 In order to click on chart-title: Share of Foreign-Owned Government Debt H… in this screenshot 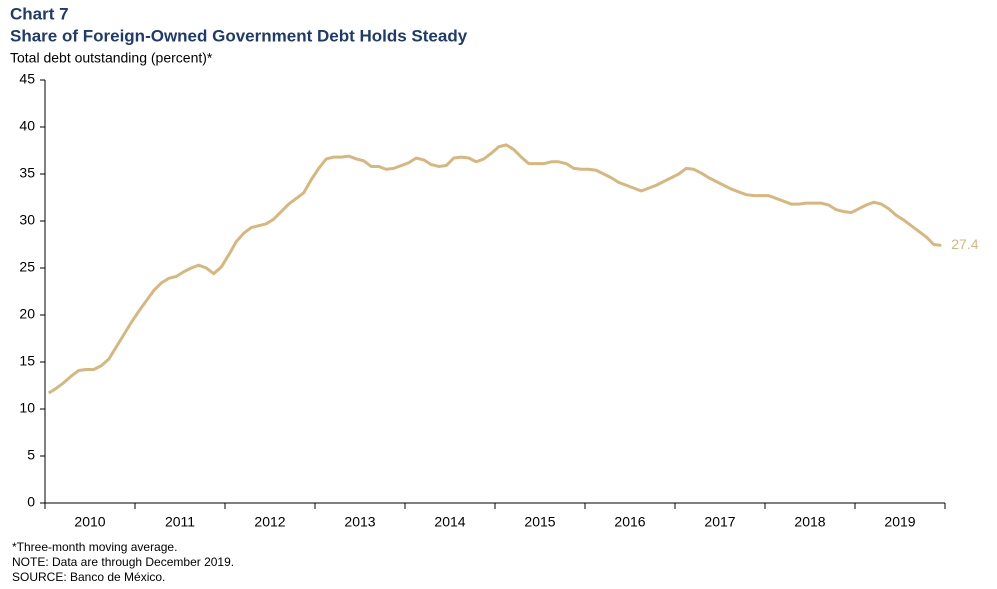, I will do `click(239, 35)`.